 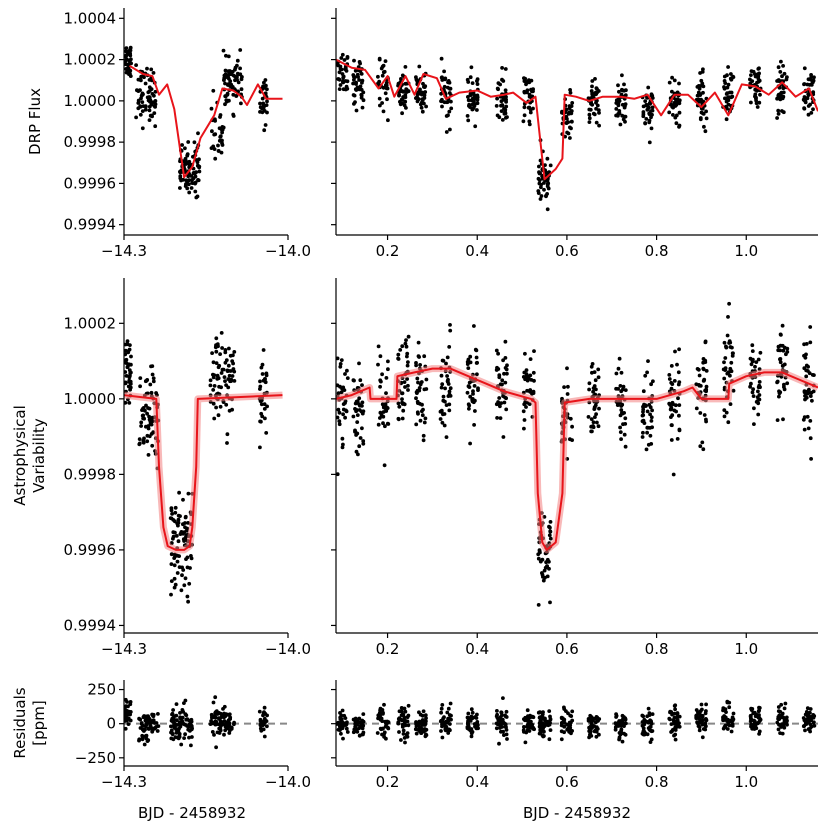 What do you see at coordinates (576, 721) in the screenshot?
I see `data-points` at bounding box center [576, 721].